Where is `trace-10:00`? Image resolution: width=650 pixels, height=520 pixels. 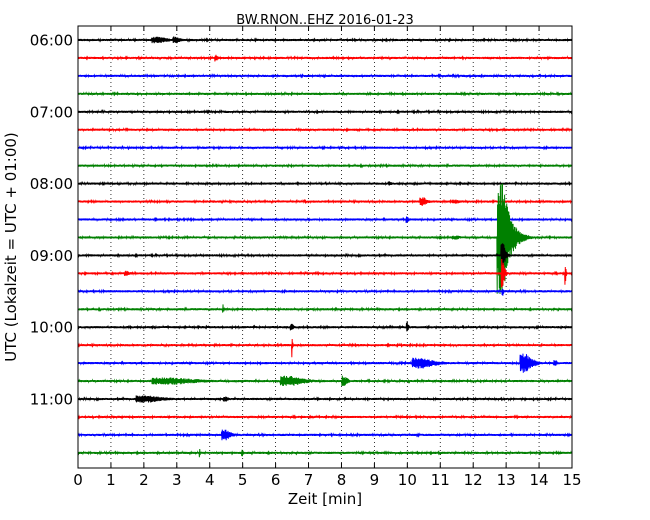
trace-10:00 is located at coordinates (325, 326).